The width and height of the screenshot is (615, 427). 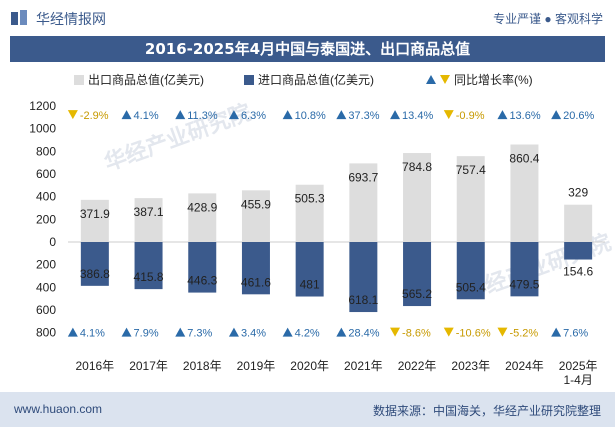 What do you see at coordinates (71, 19) in the screenshot?
I see `brand-name: 华经情报网` at bounding box center [71, 19].